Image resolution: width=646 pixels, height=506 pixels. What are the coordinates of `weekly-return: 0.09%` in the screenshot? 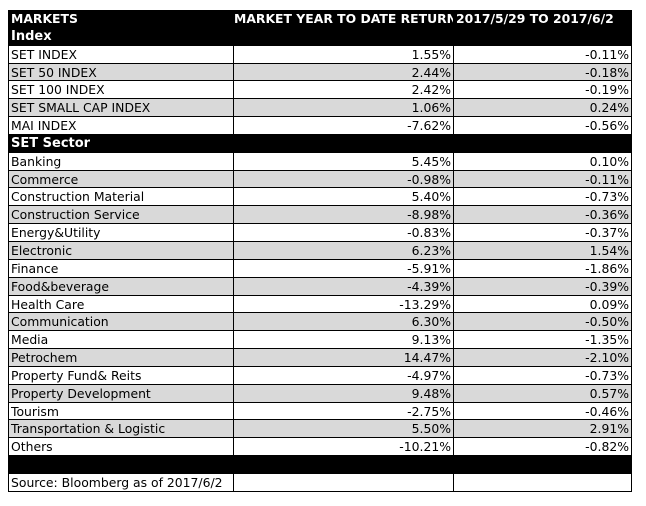 It's located at (543, 304).